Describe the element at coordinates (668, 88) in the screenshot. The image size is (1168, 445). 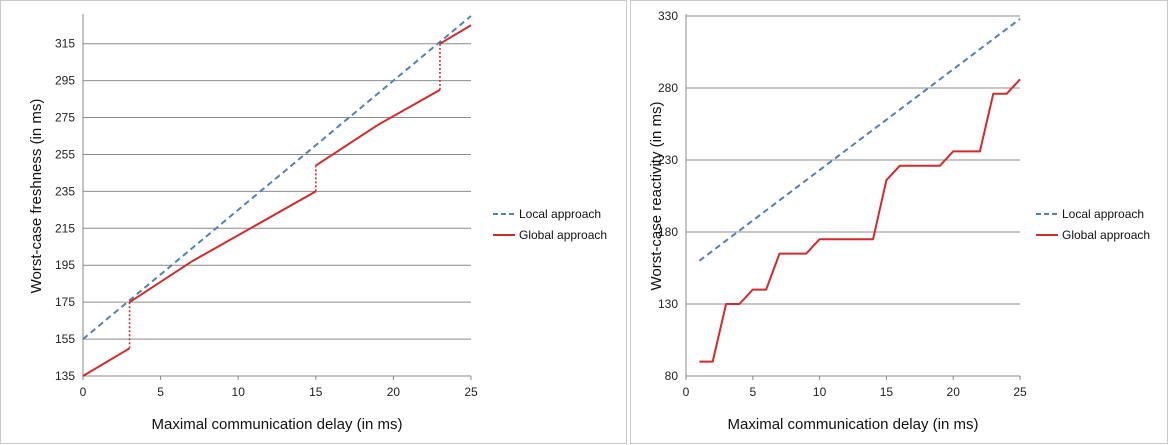
I see `y-tick-label: 280` at that location.